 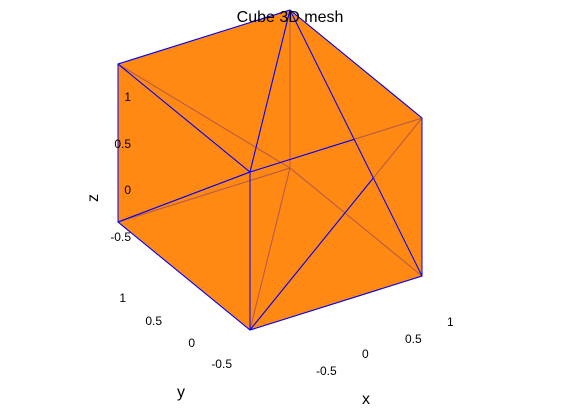 What do you see at coordinates (221, 364) in the screenshot?
I see `y-tick-label: -0.5` at bounding box center [221, 364].